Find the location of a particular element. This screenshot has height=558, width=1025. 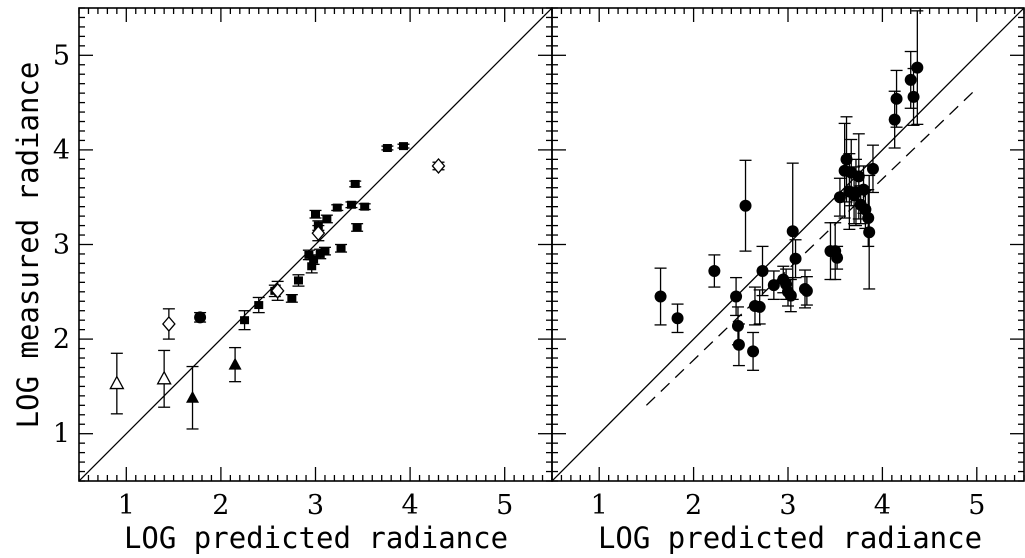

x-tick-label-left: 3 is located at coordinates (315, 505).